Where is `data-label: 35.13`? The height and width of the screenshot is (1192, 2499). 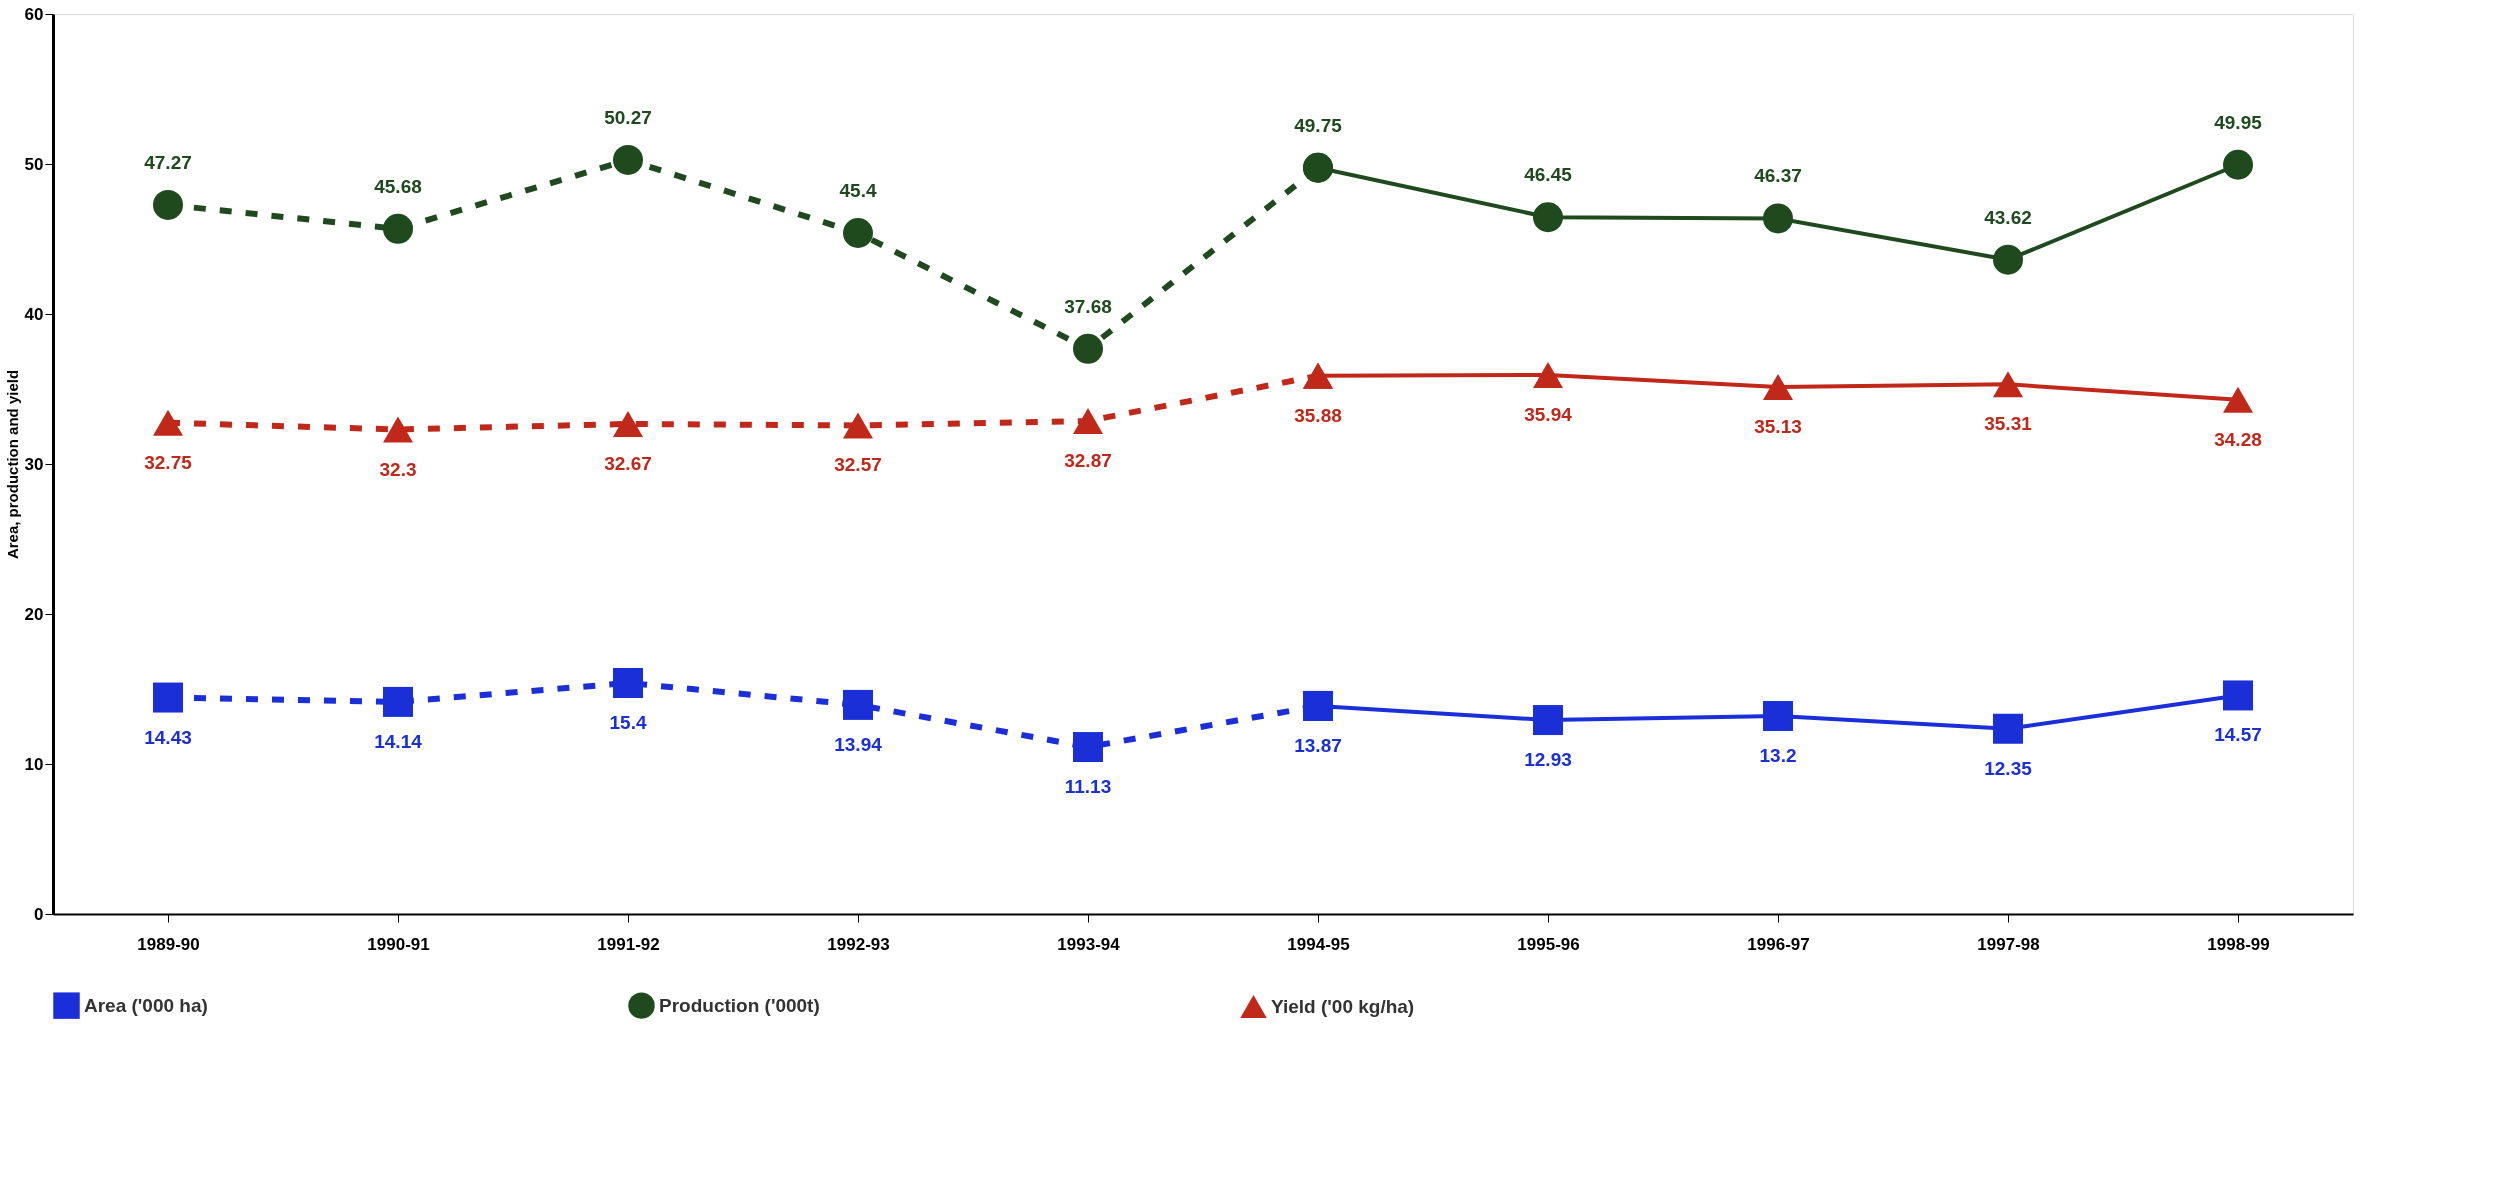
data-label: 35.13 is located at coordinates (1778, 427).